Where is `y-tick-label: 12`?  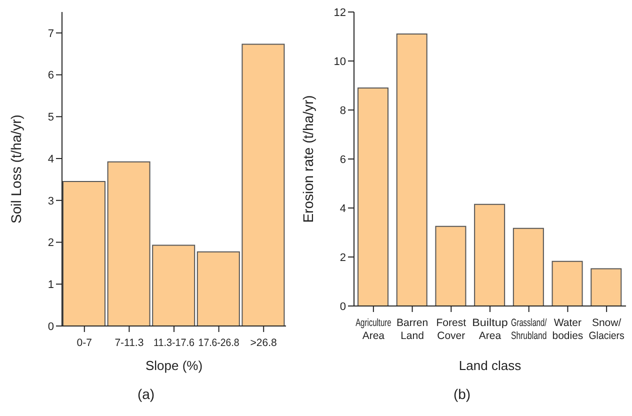
y-tick-label: 12 is located at coordinates (340, 12).